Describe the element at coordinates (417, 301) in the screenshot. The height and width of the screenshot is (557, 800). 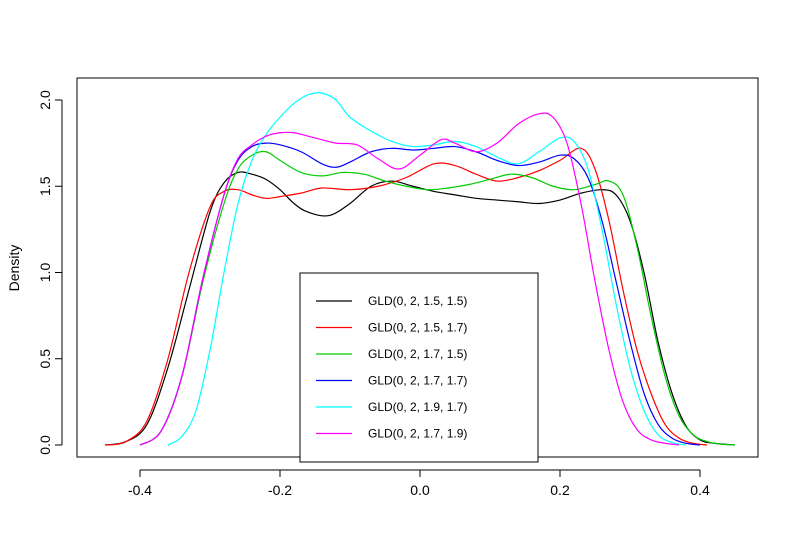
I see `legend-label: GLD(0, 2, 1.5, 1.5)` at that location.